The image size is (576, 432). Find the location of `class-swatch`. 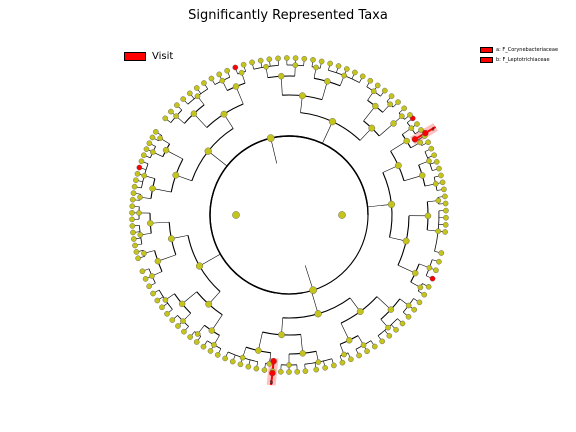

class-swatch is located at coordinates (135, 56).